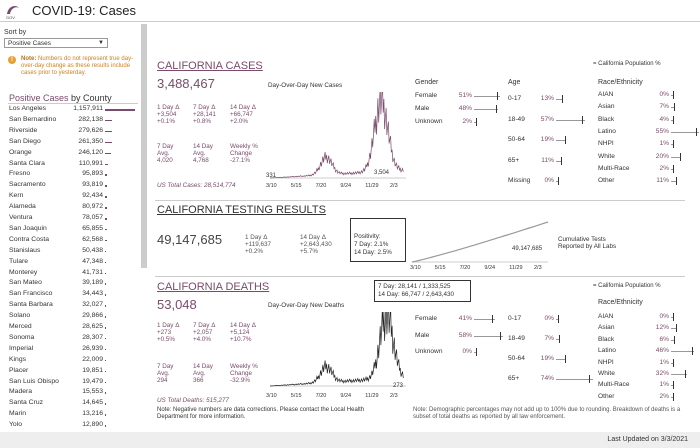 This screenshot has width=700, height=448. What do you see at coordinates (74, 196) in the screenshot?
I see `county-row: Kern 92,434` at bounding box center [74, 196].